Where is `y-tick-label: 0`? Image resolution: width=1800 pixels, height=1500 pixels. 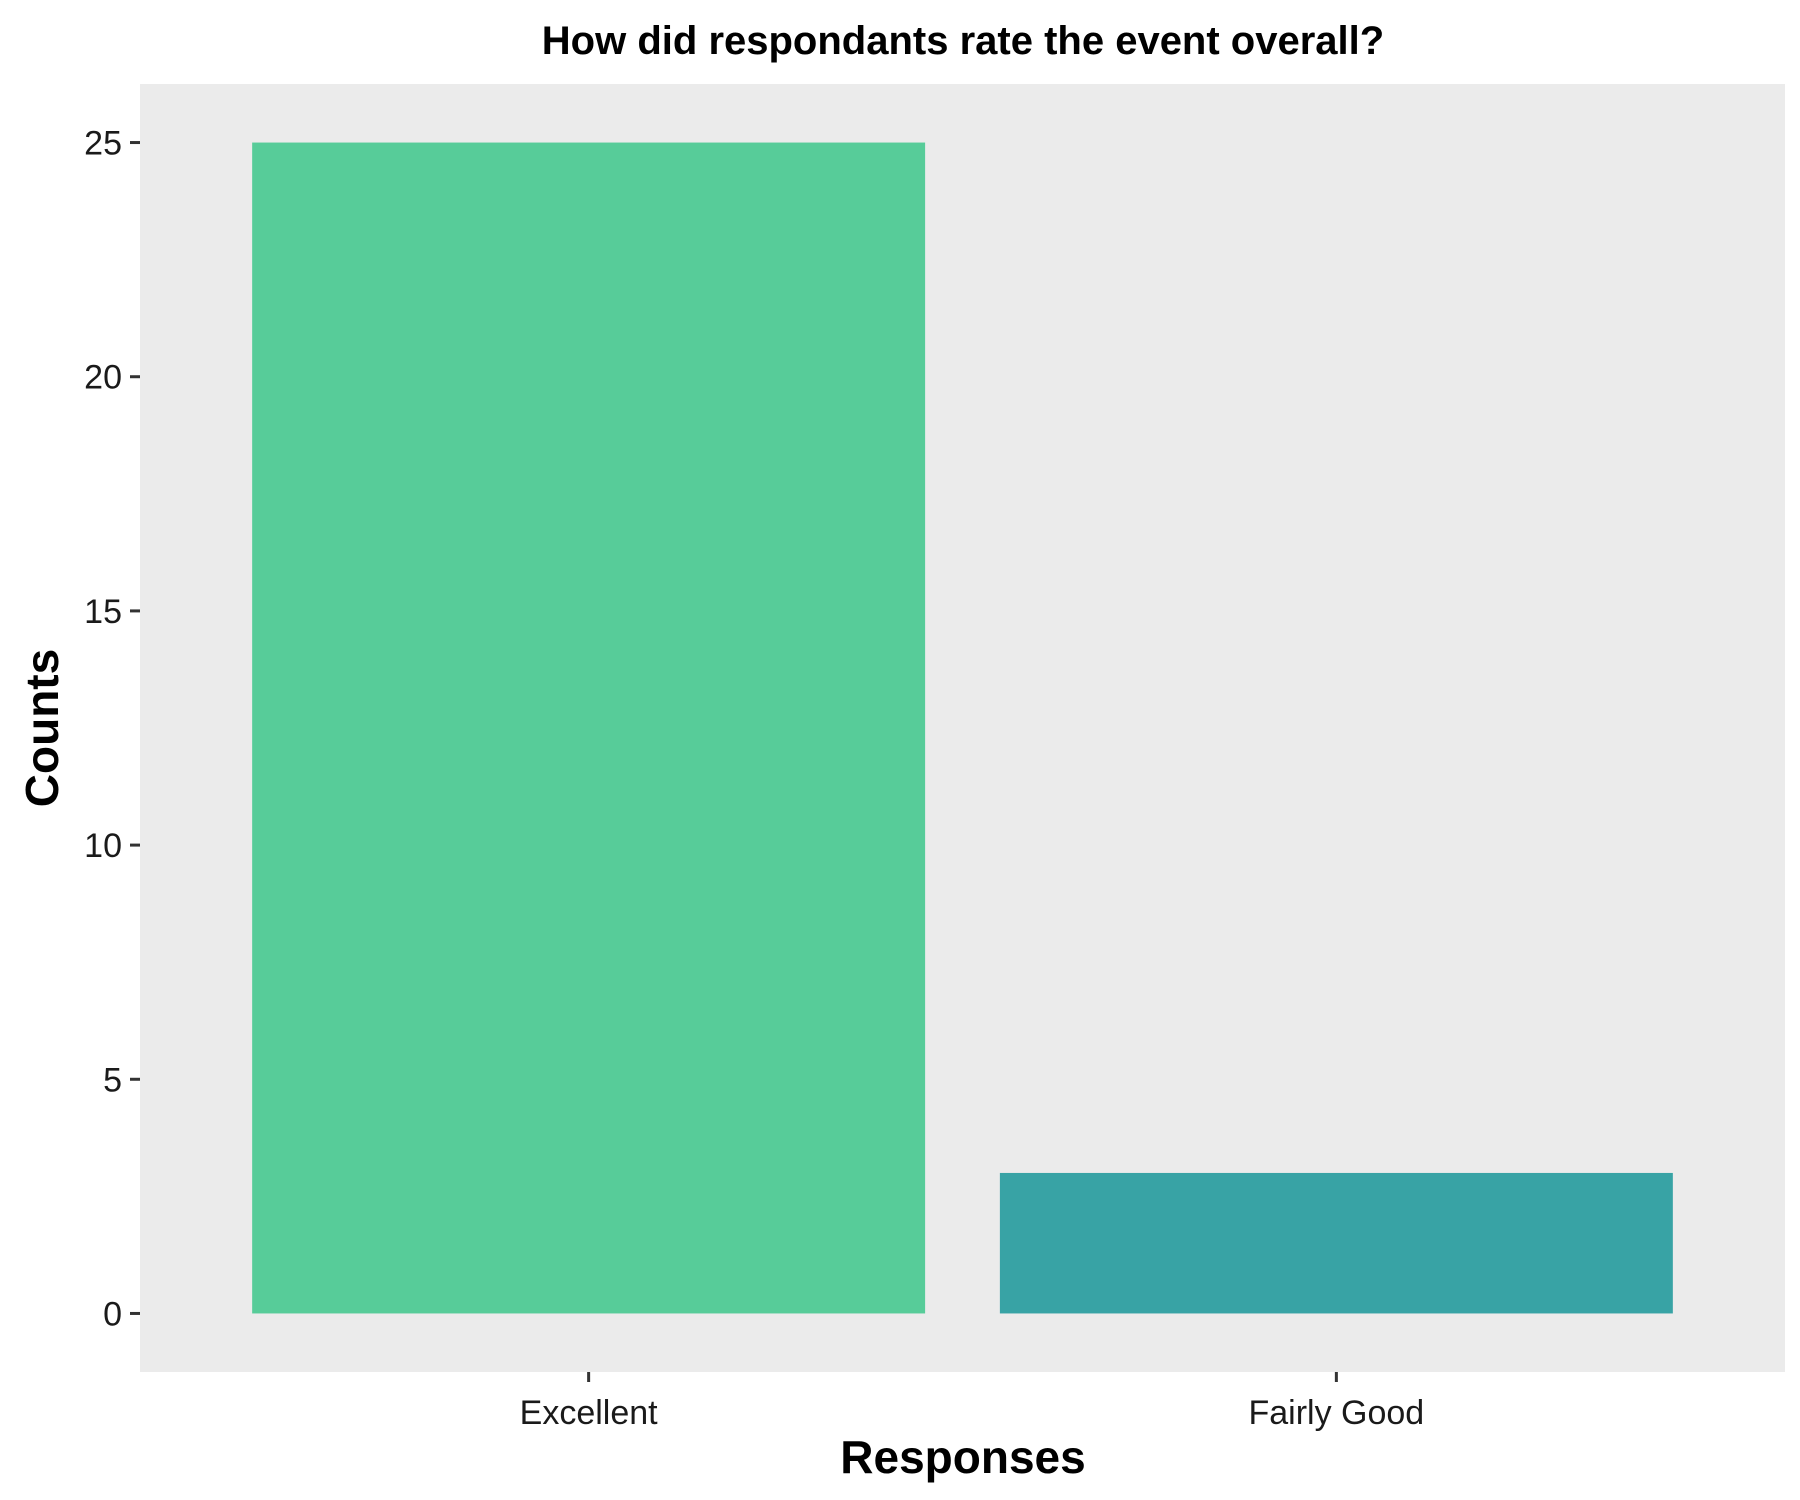 y-tick-label: 0 is located at coordinates (112, 1314).